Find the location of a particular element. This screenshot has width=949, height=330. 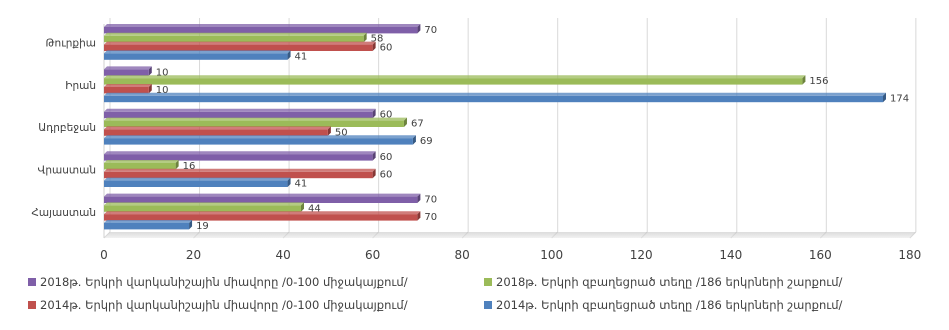

x-tick-label: 140 is located at coordinates (730, 255).